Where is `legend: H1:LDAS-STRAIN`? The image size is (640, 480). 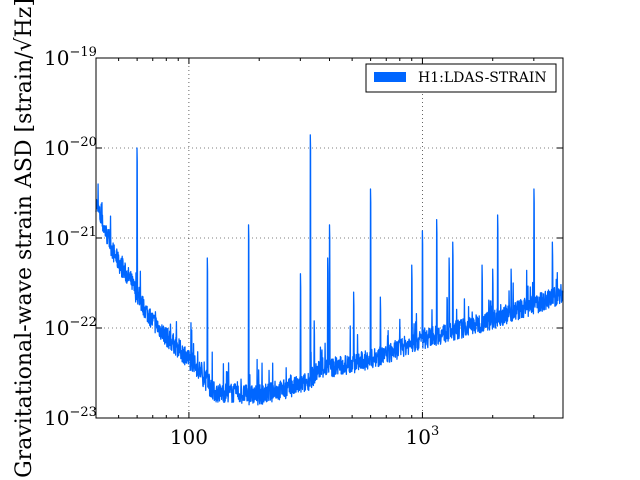 legend: H1:LDAS-STRAIN is located at coordinates (461, 78).